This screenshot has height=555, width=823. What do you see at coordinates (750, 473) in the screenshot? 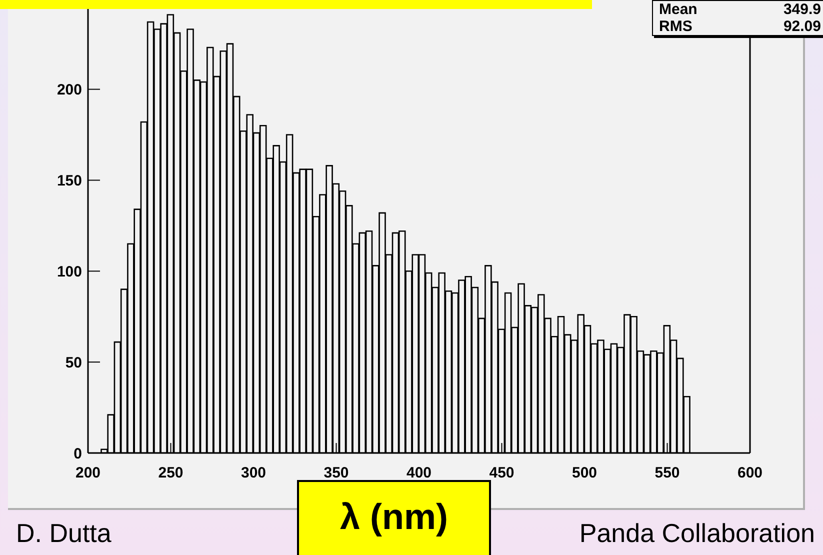
I see `x-tick-label: 600` at bounding box center [750, 473].